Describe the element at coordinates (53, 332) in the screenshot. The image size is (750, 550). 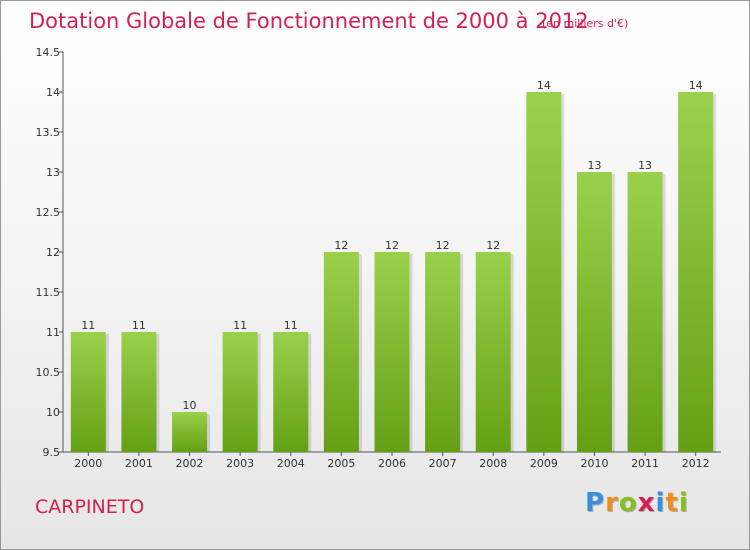
I see `y-tick-label: 11` at that location.